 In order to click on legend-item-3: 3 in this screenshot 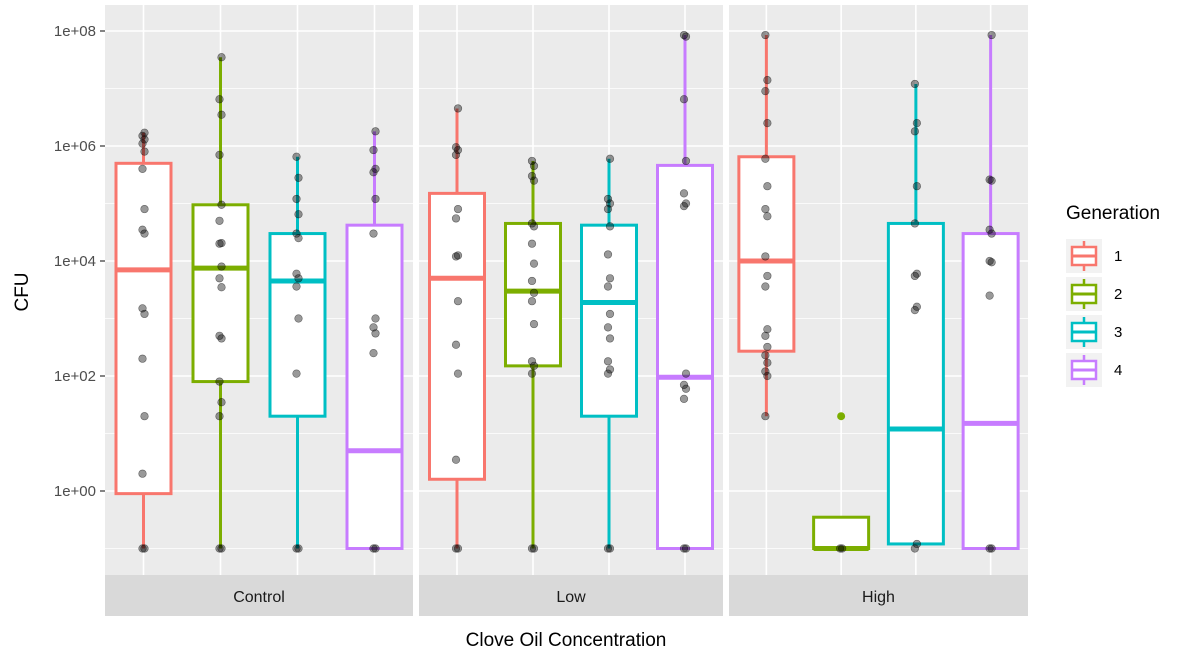, I will do `click(1094, 332)`.